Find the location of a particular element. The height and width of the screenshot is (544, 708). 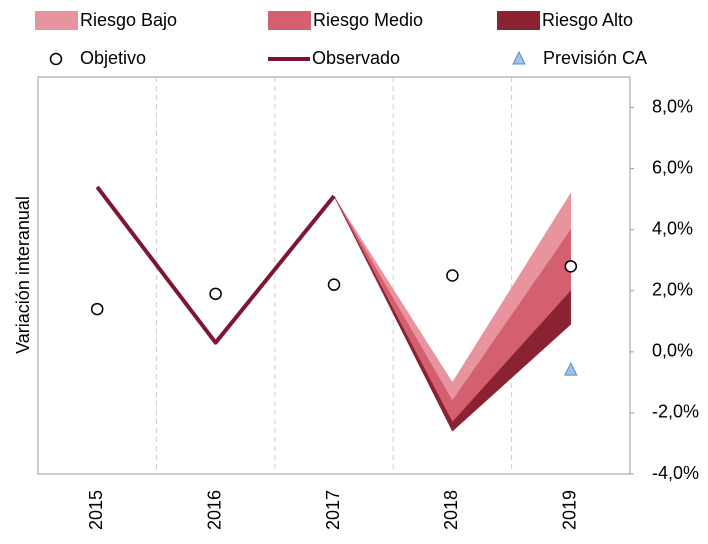

legend-label: Riesgo Medio is located at coordinates (368, 20).